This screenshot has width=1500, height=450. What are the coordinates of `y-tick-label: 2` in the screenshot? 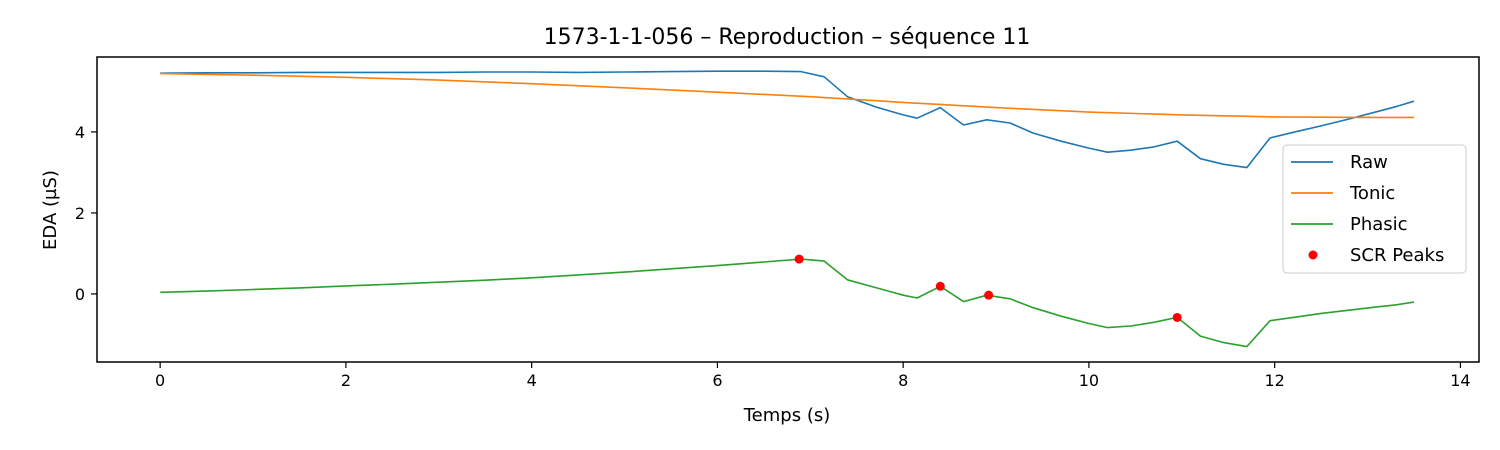 It's located at (80, 213).